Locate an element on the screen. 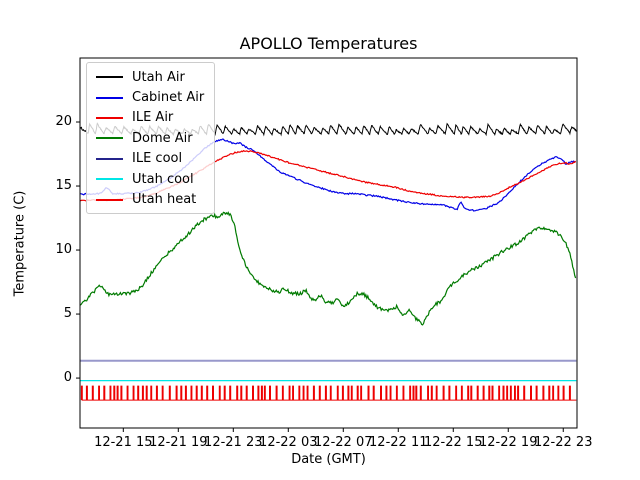 The image size is (640, 480). legend-item-label: Utah cool is located at coordinates (163, 179).